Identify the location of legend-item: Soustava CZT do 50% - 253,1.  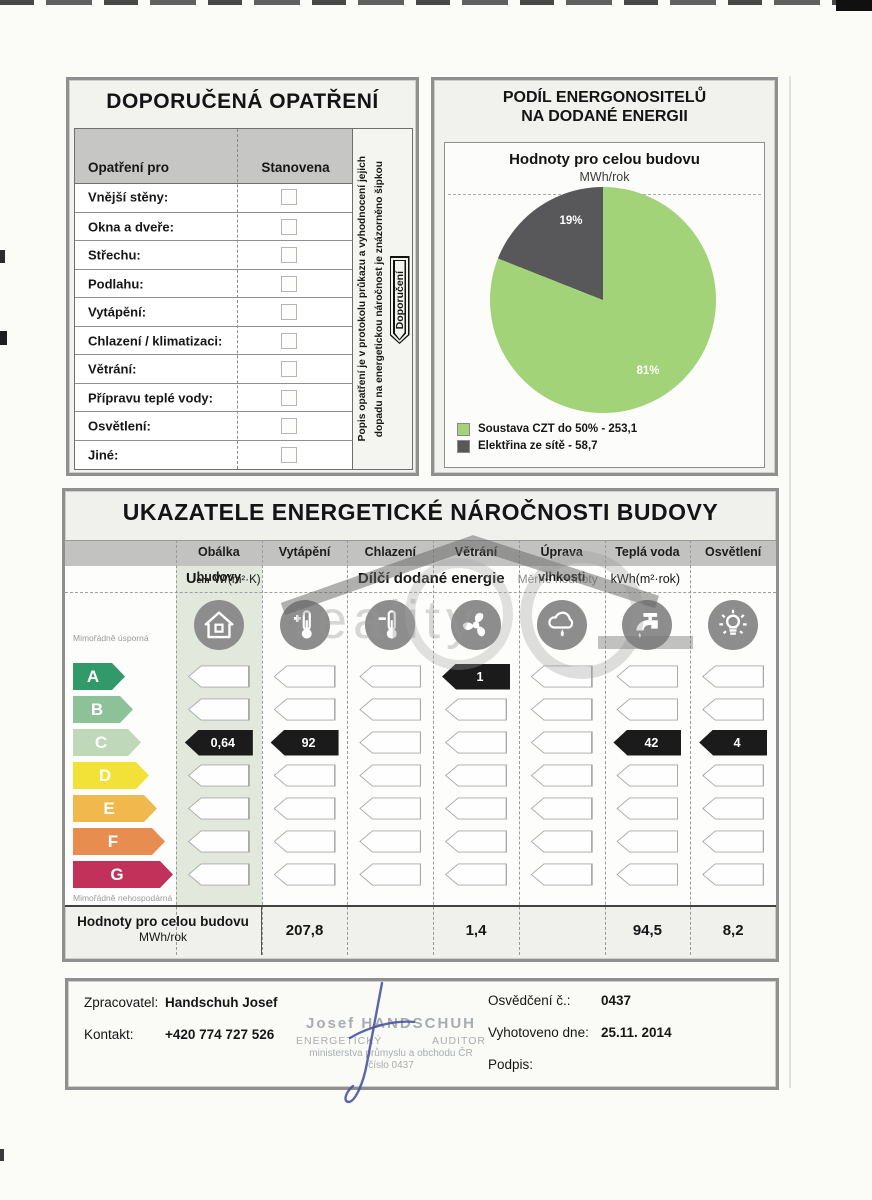
(547, 429).